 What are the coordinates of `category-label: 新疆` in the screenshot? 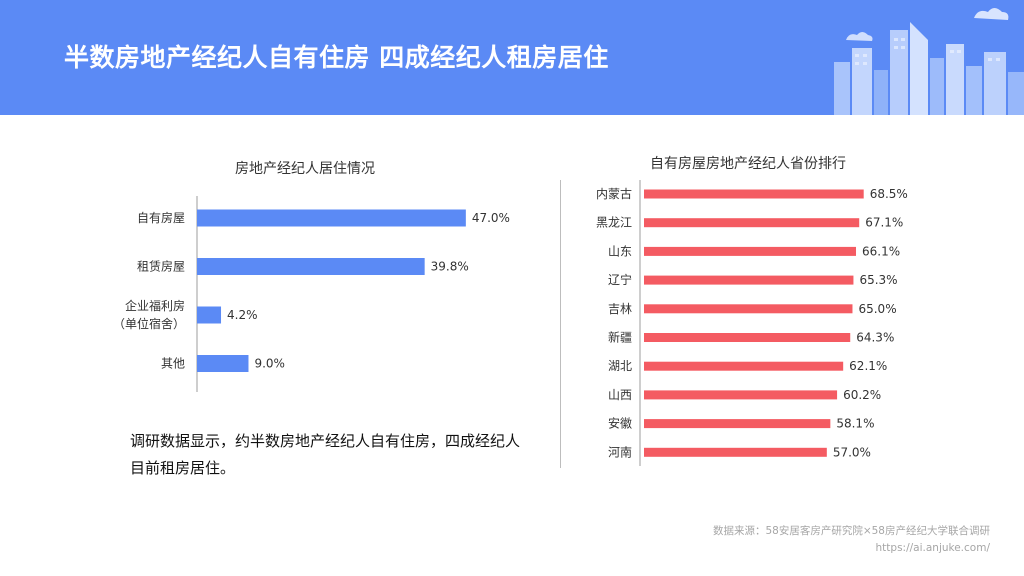 It's located at (620, 337).